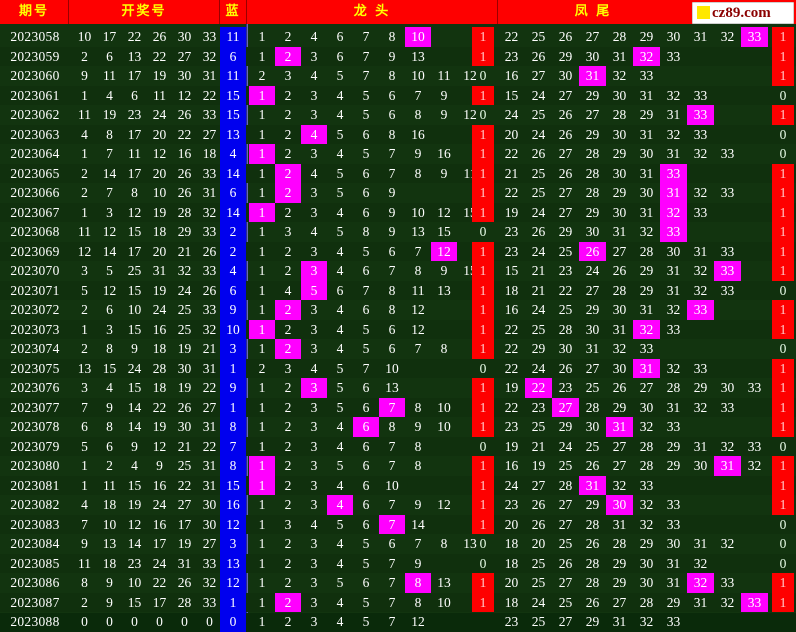 The image size is (796, 632). I want to click on site-logo: cz89.com, so click(743, 13).